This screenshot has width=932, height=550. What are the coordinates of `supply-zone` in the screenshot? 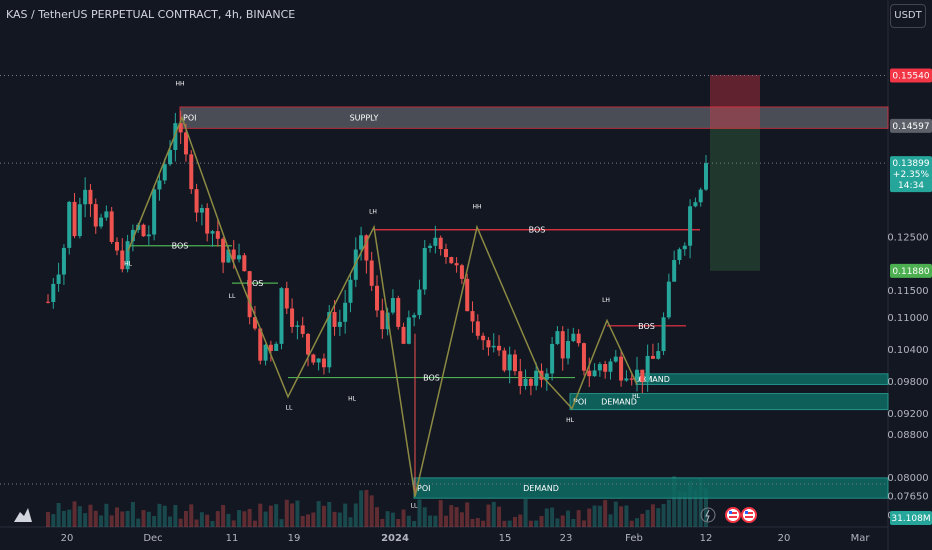 It's located at (534, 117).